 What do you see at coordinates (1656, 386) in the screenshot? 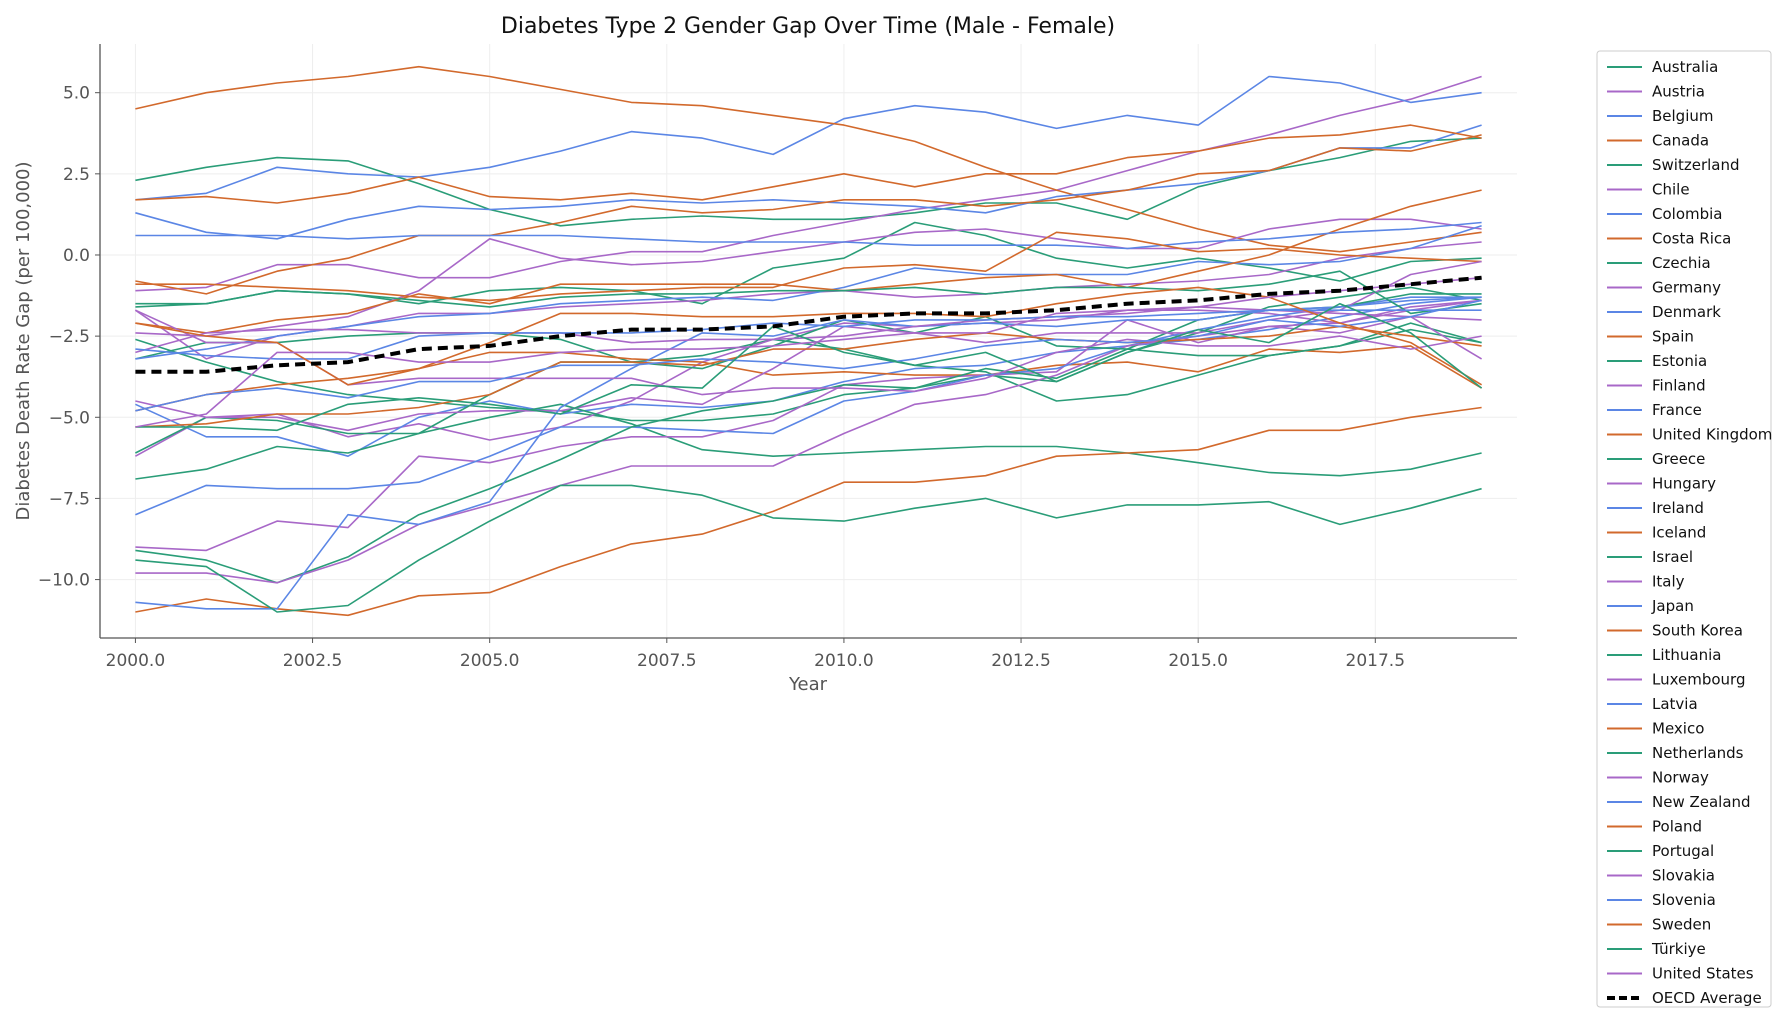
I see `legend-entry-finland: Finland` at bounding box center [1656, 386].